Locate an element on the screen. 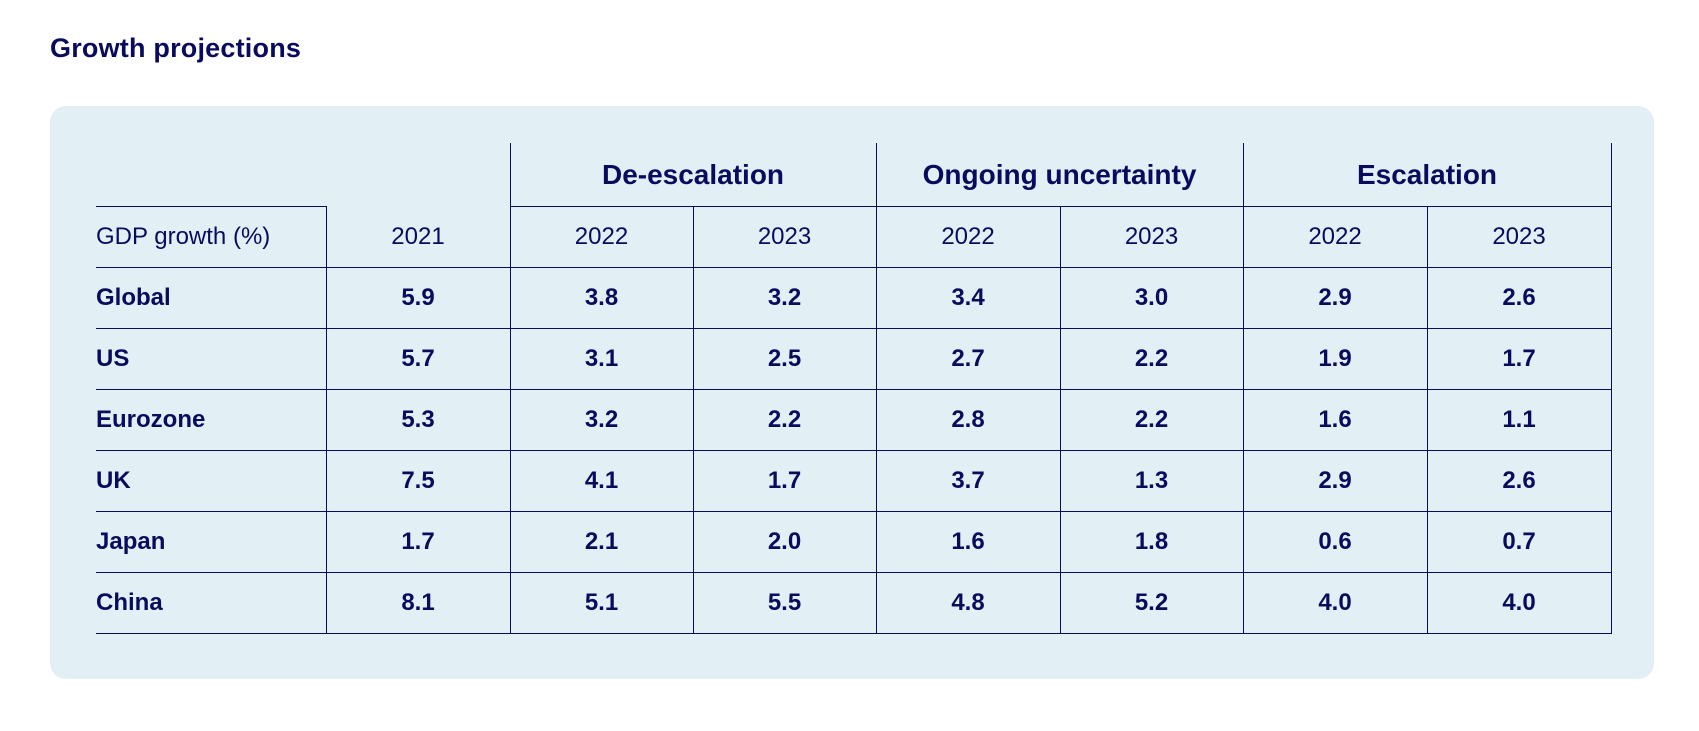  value-cell: 2.0 is located at coordinates (784, 542).